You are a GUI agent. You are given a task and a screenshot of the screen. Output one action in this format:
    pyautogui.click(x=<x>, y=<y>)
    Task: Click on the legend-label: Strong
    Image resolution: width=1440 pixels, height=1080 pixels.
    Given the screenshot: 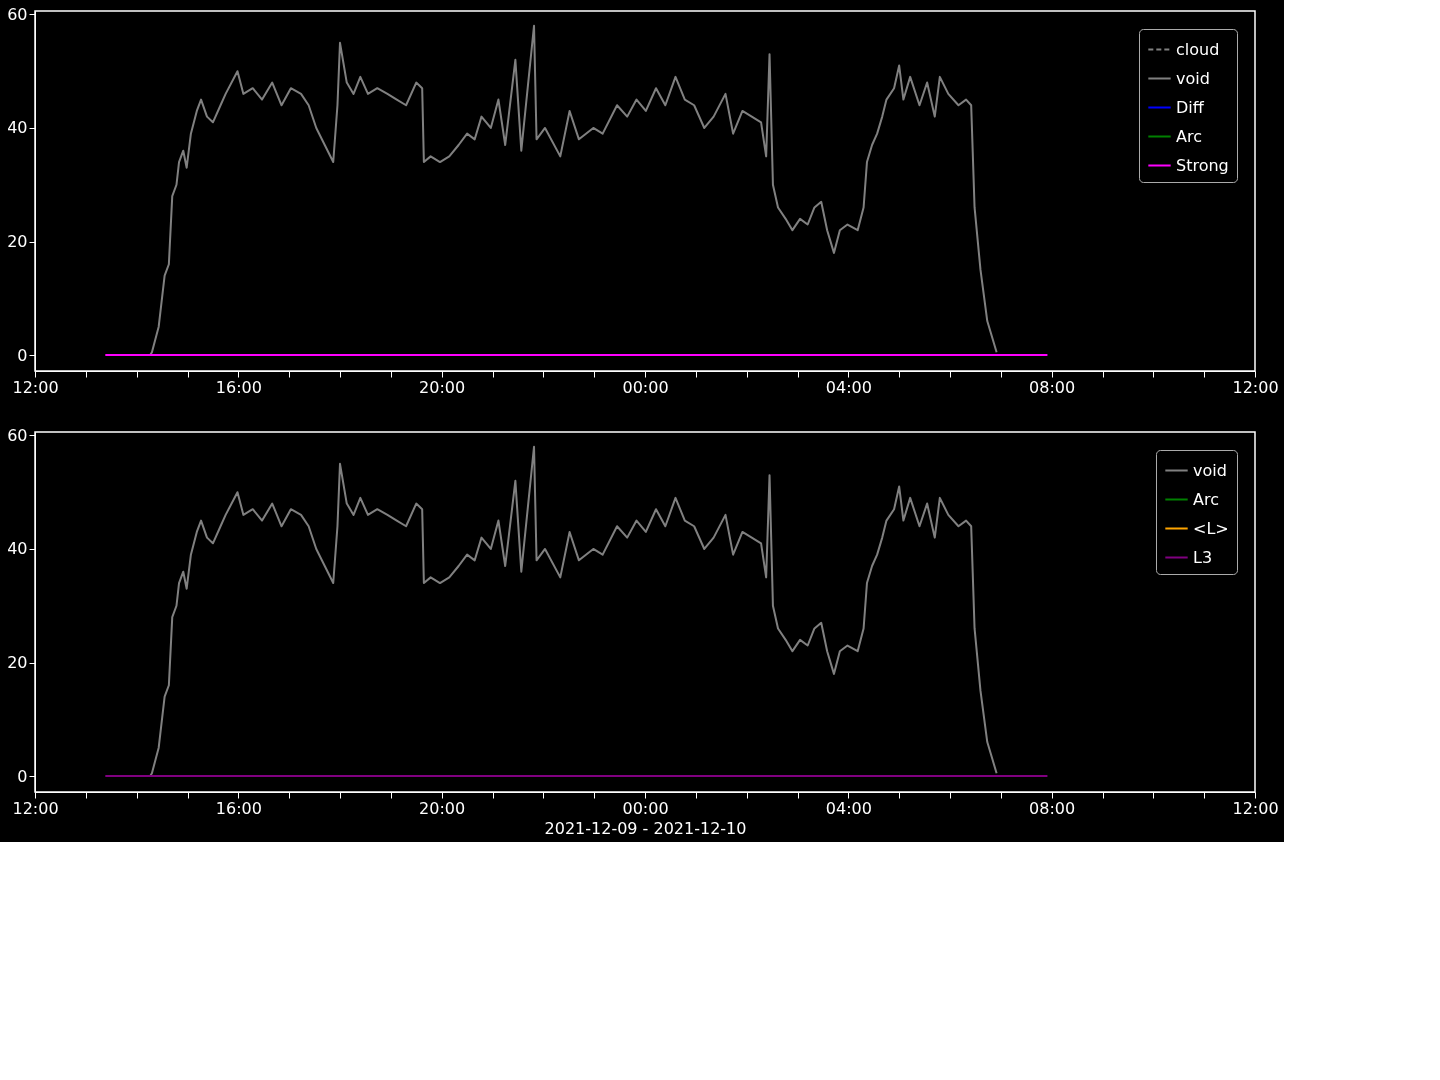 What is the action you would take?
    pyautogui.click(x=1202, y=165)
    